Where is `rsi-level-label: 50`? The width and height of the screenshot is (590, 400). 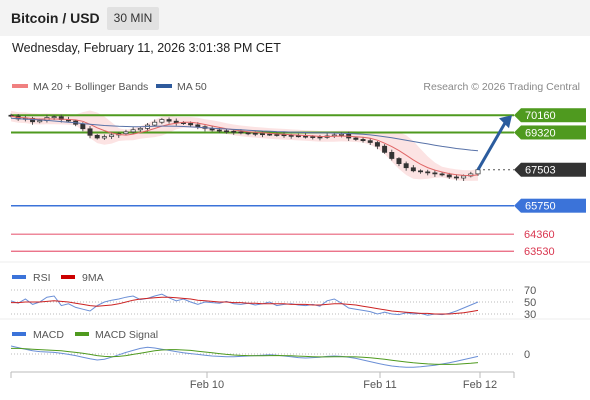
rsi-level-label: 50 is located at coordinates (530, 303).